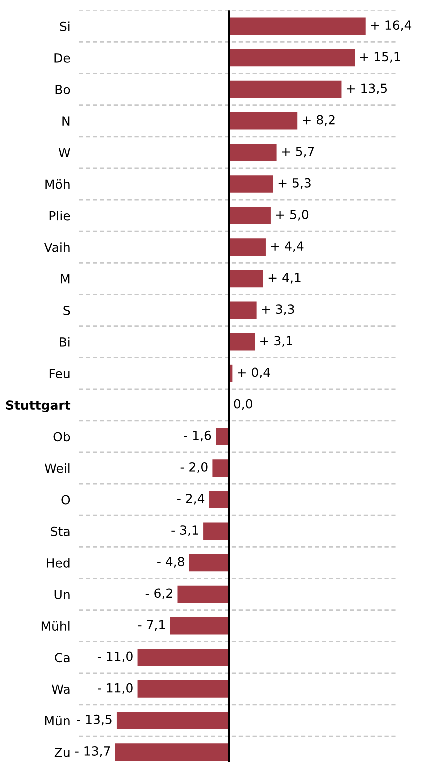 The image size is (428, 762). I want to click on data-label: - 6,2, so click(159, 594).